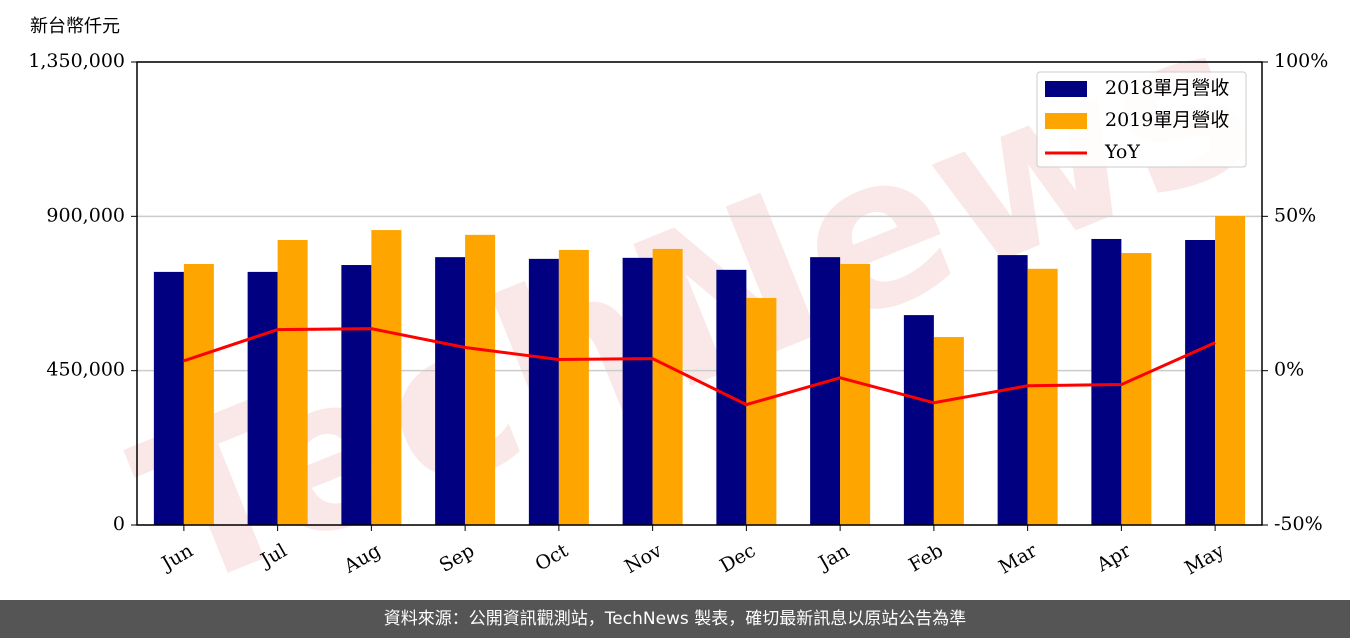 The width and height of the screenshot is (1350, 638). What do you see at coordinates (643, 558) in the screenshot?
I see `x-tick-label: Nov` at bounding box center [643, 558].